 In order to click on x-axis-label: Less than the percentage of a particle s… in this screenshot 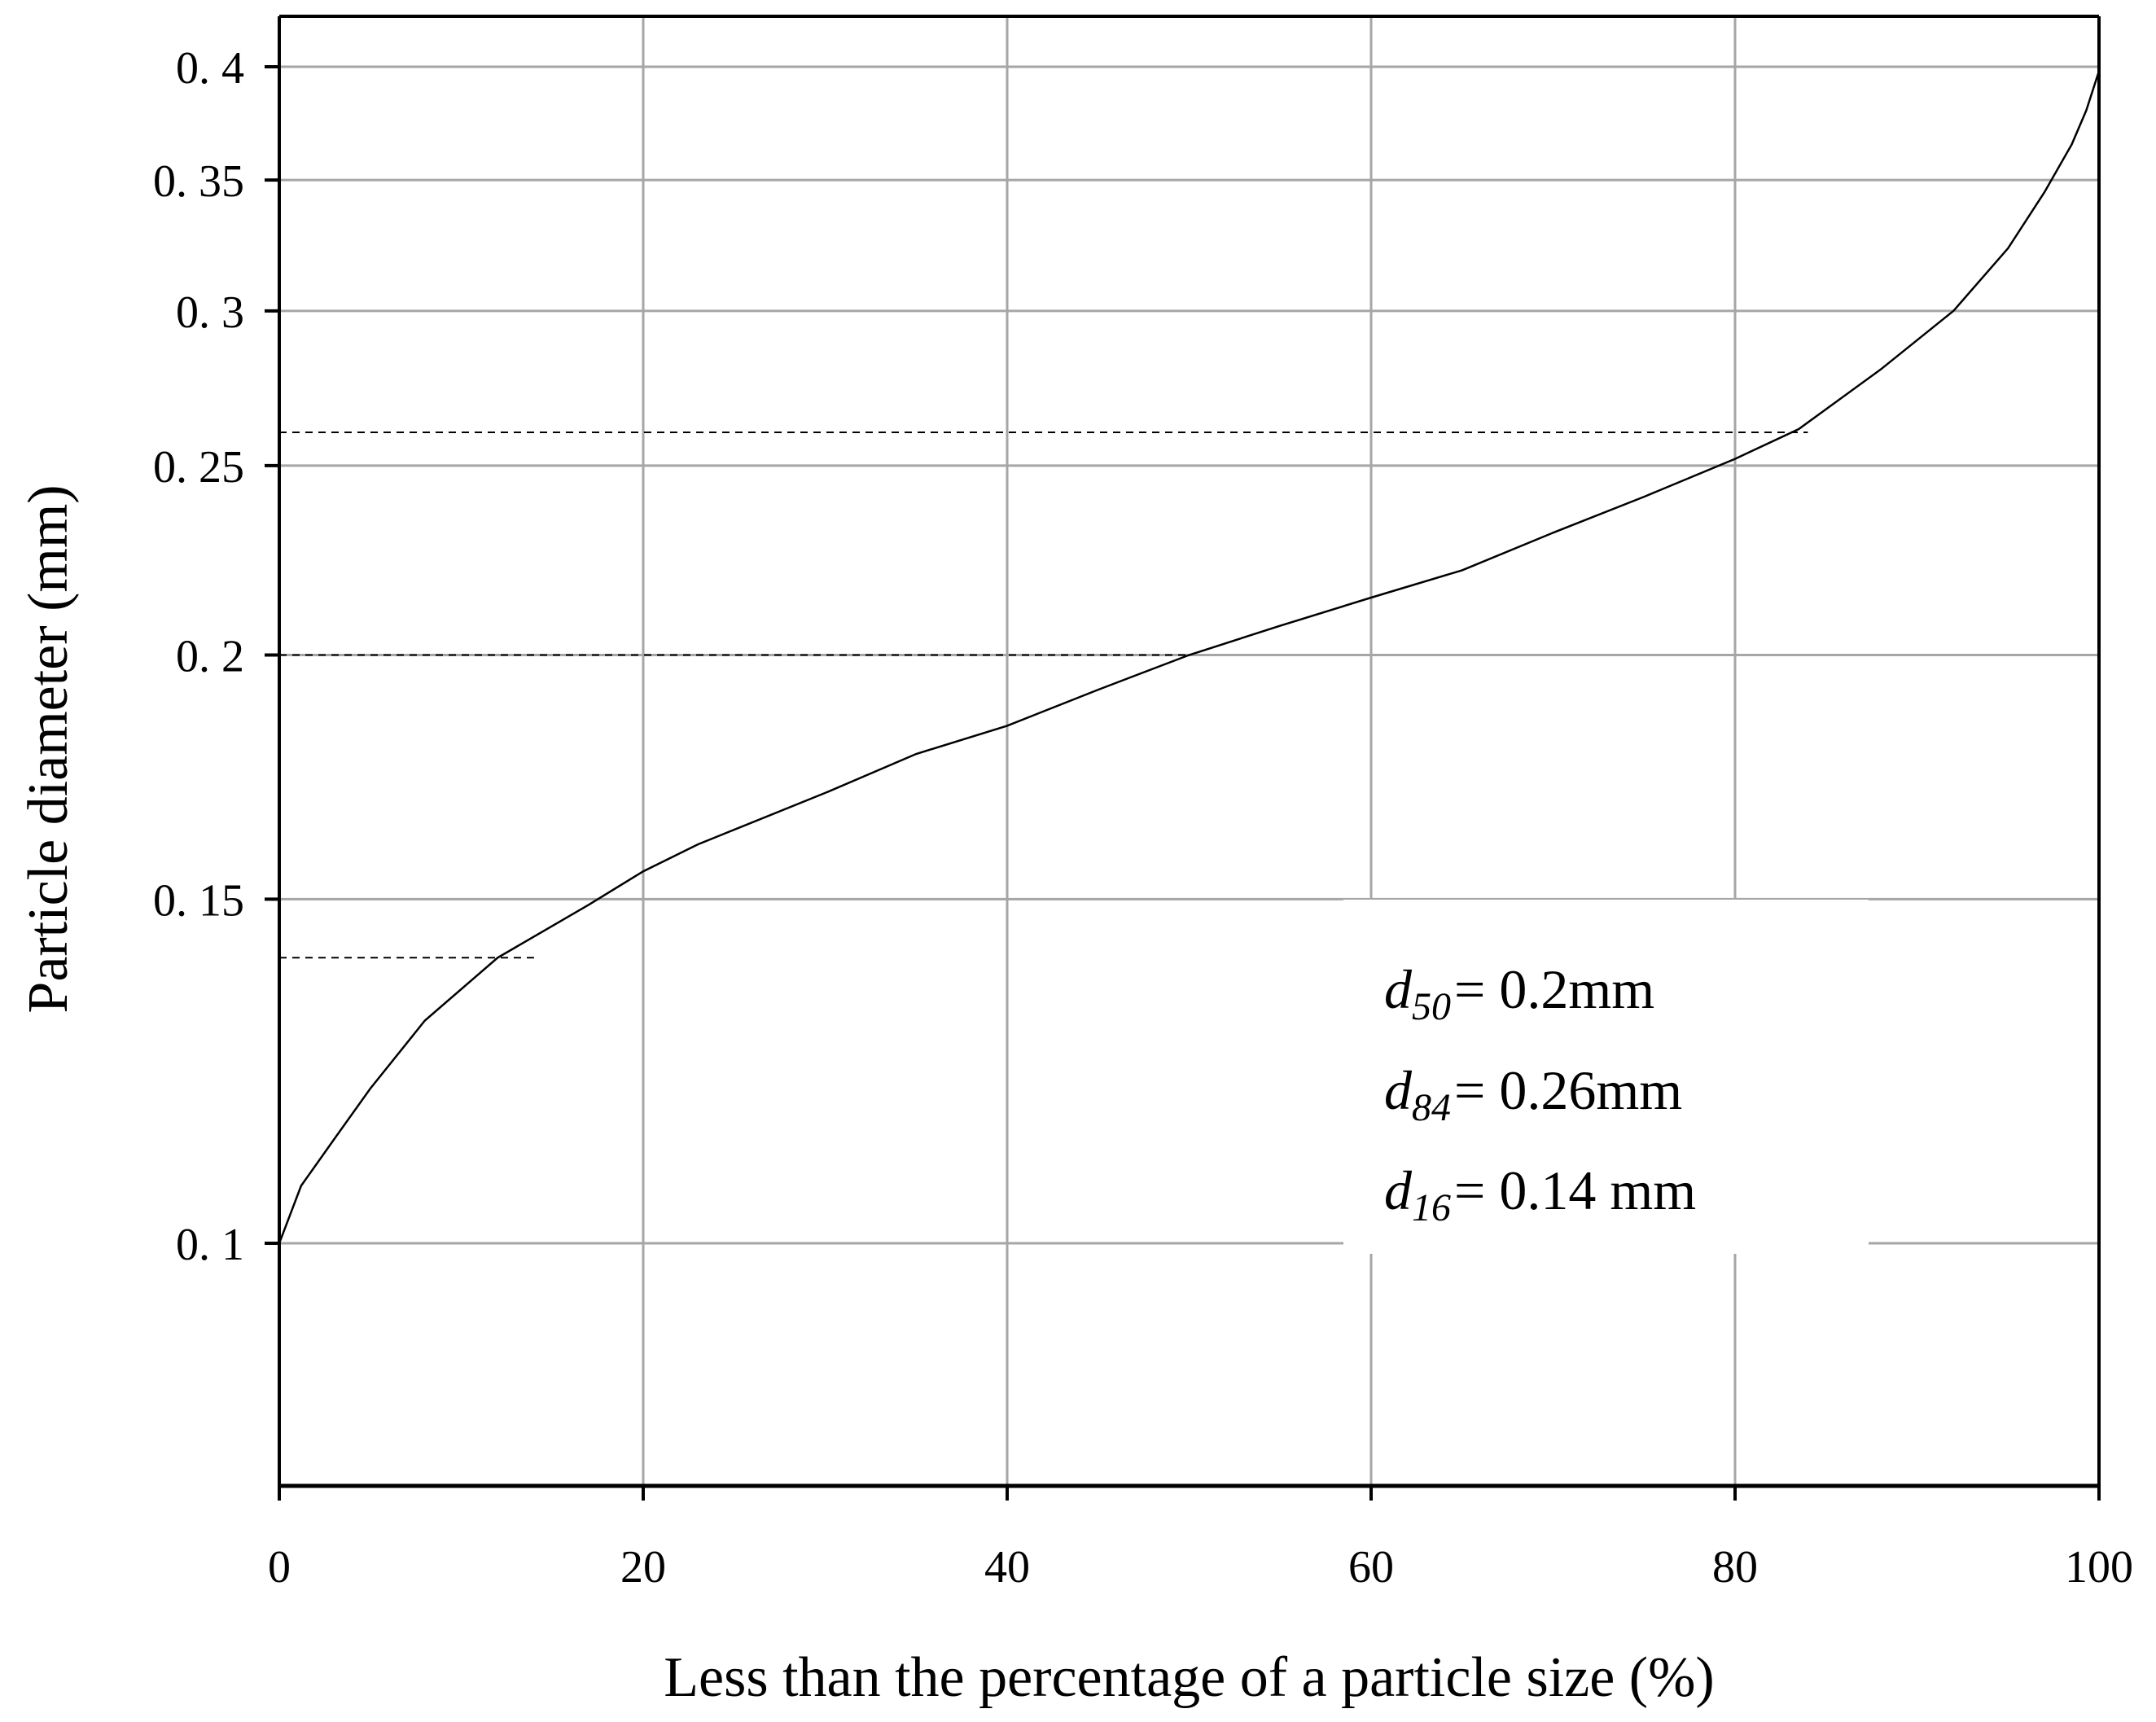, I will do `click(1189, 1677)`.